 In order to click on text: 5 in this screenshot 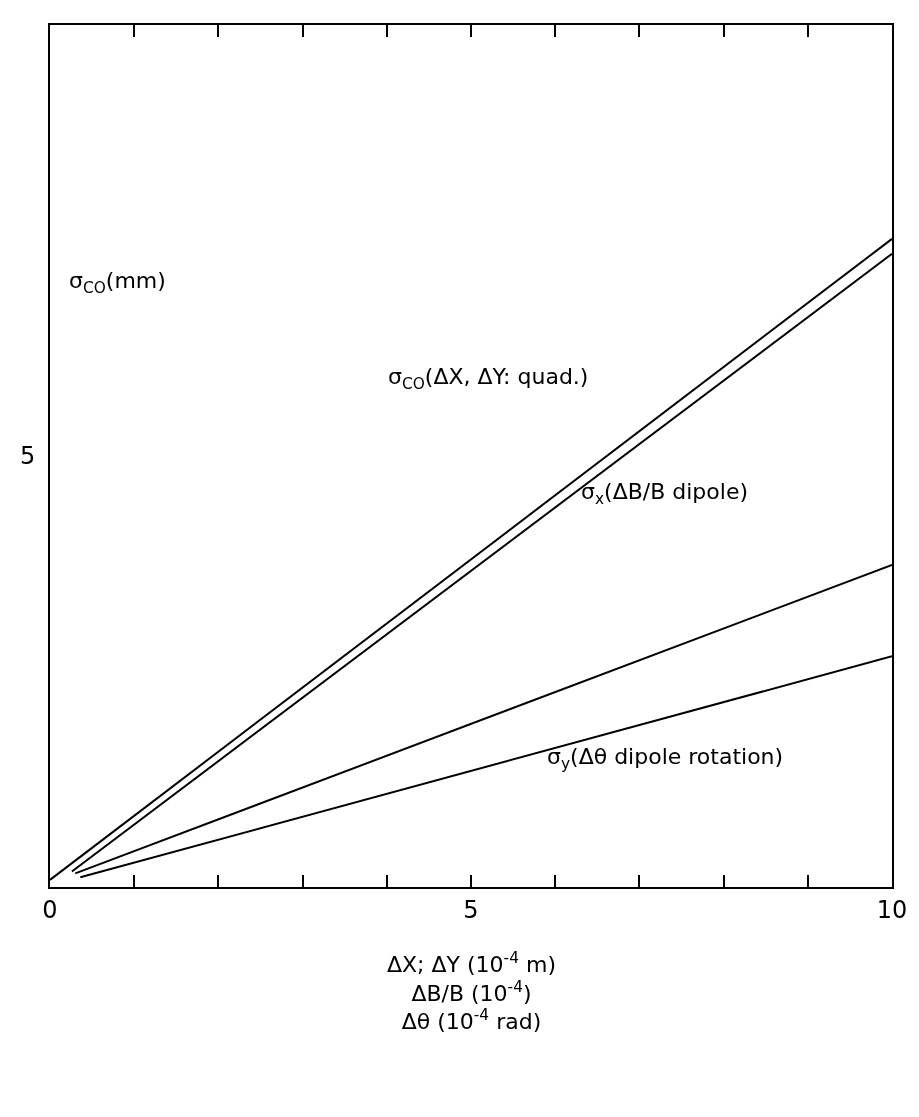, I will do `click(28, 456)`.